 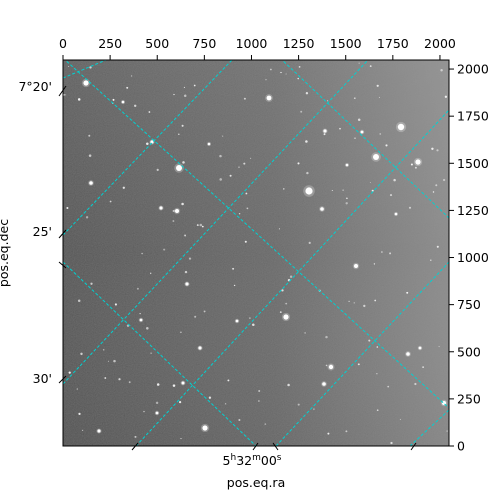 What do you see at coordinates (274, 455) in the screenshot?
I see `ra-axis: 5h32m00s` at bounding box center [274, 455].